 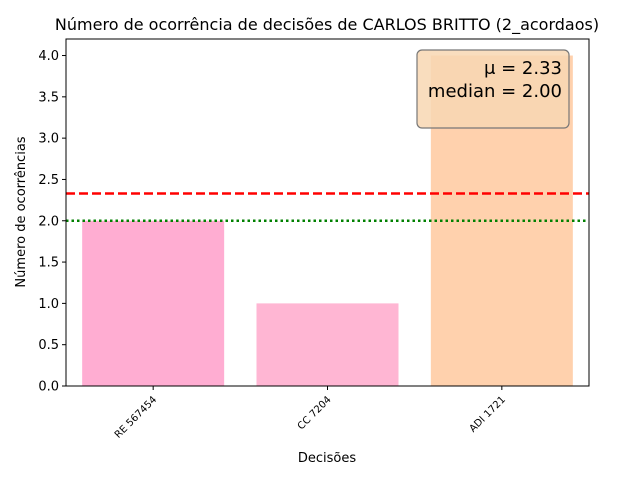 I want to click on stats-box, so click(x=493, y=89).